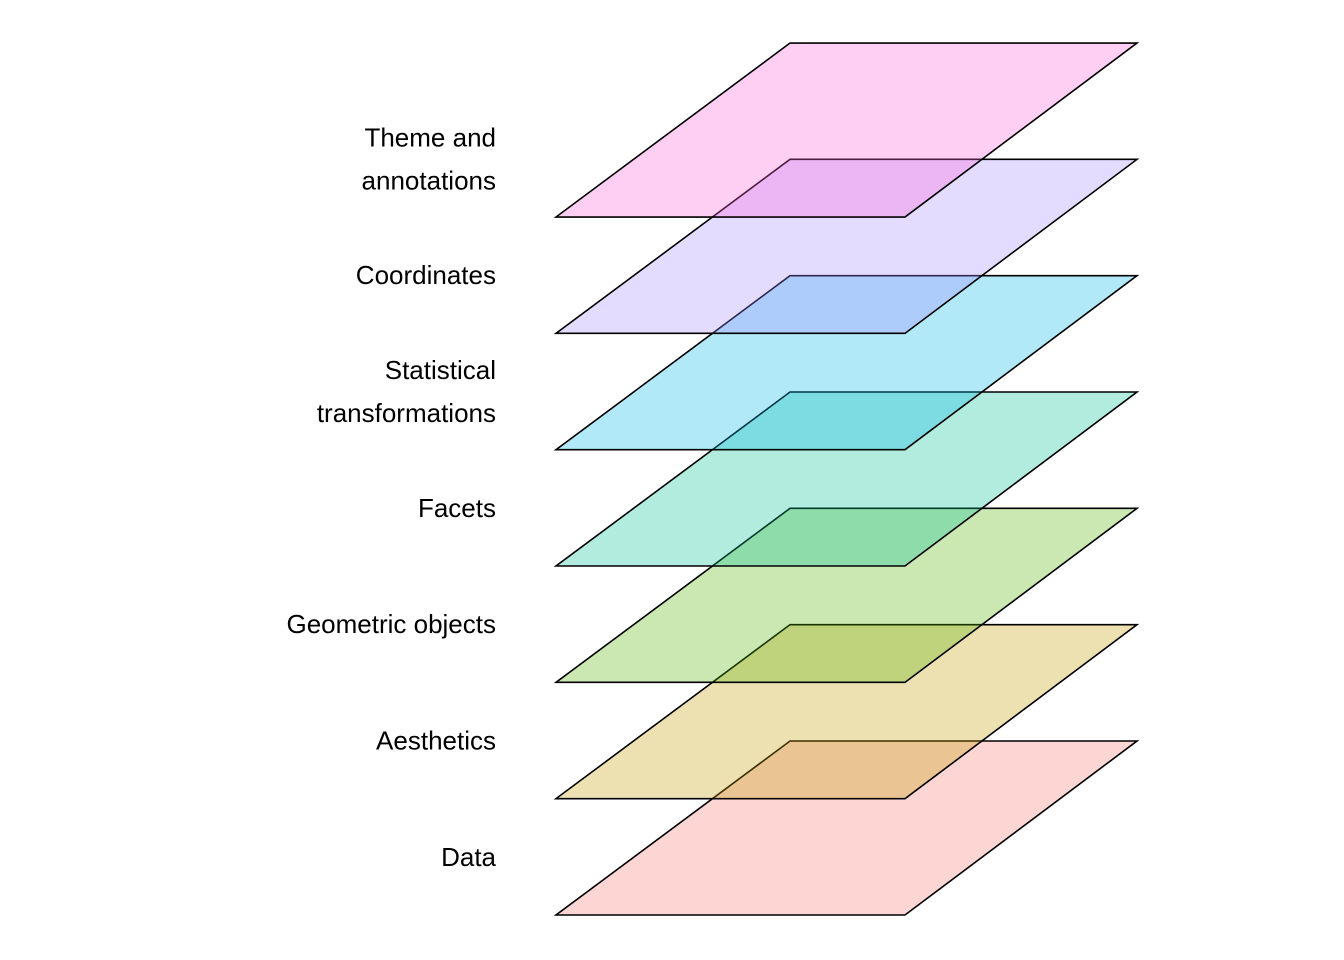 Image resolution: width=1344 pixels, height=960 pixels. What do you see at coordinates (430, 137) in the screenshot?
I see `layer-label: Theme and` at bounding box center [430, 137].